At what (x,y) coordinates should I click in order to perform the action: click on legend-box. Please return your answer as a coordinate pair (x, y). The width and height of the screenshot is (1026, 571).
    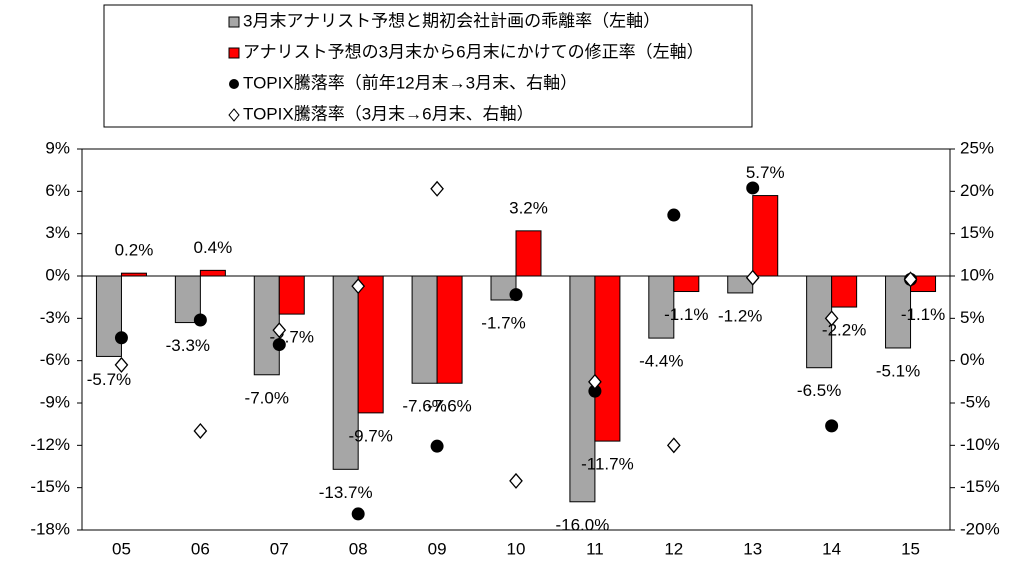
    Looking at the image, I should click on (428, 66).